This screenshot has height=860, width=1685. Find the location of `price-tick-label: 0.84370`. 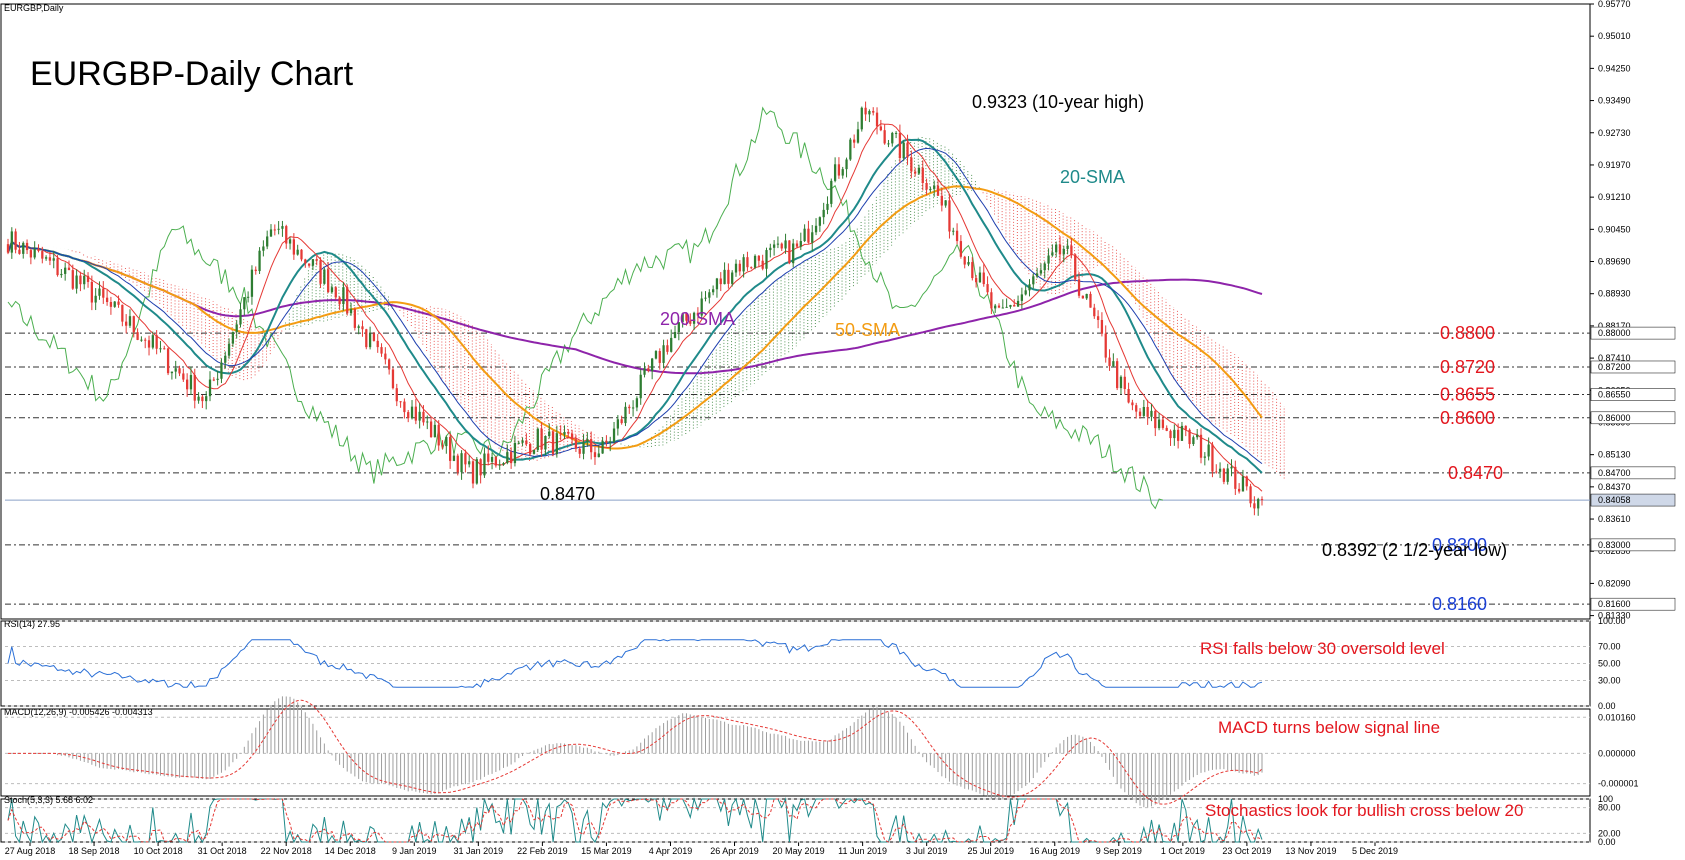

price-tick-label: 0.84370 is located at coordinates (1614, 487).